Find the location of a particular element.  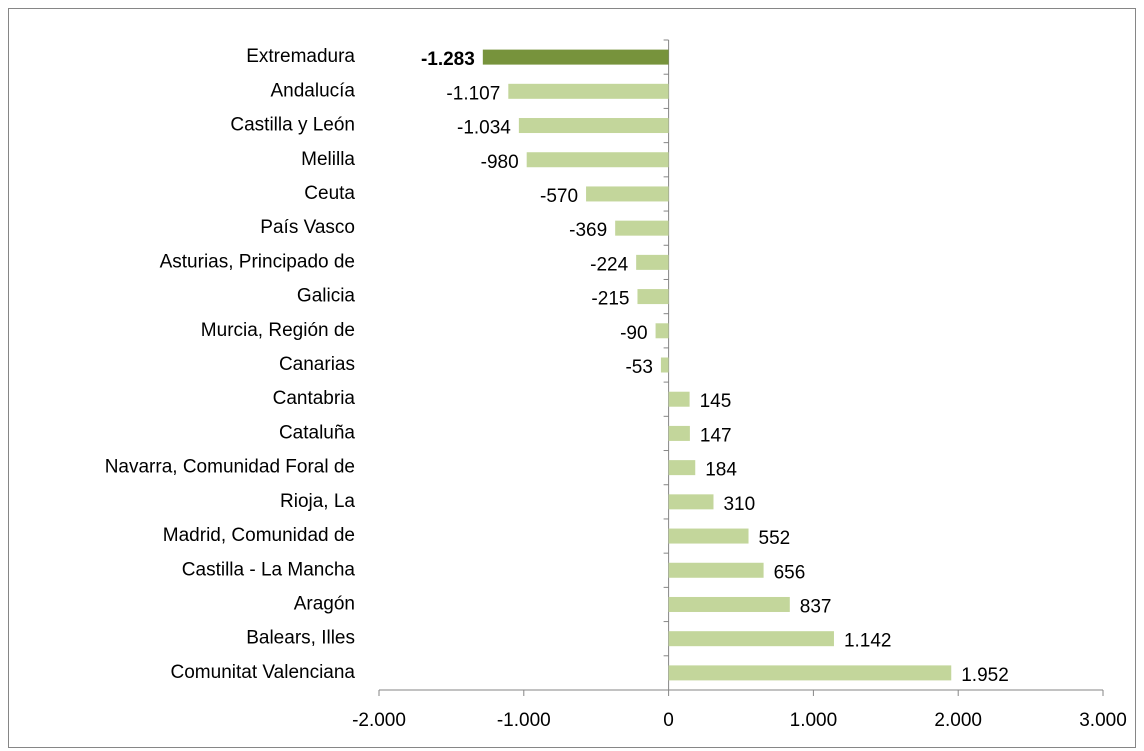

y-tick-label: Navarra, Comunidad Foral de is located at coordinates (230, 467).